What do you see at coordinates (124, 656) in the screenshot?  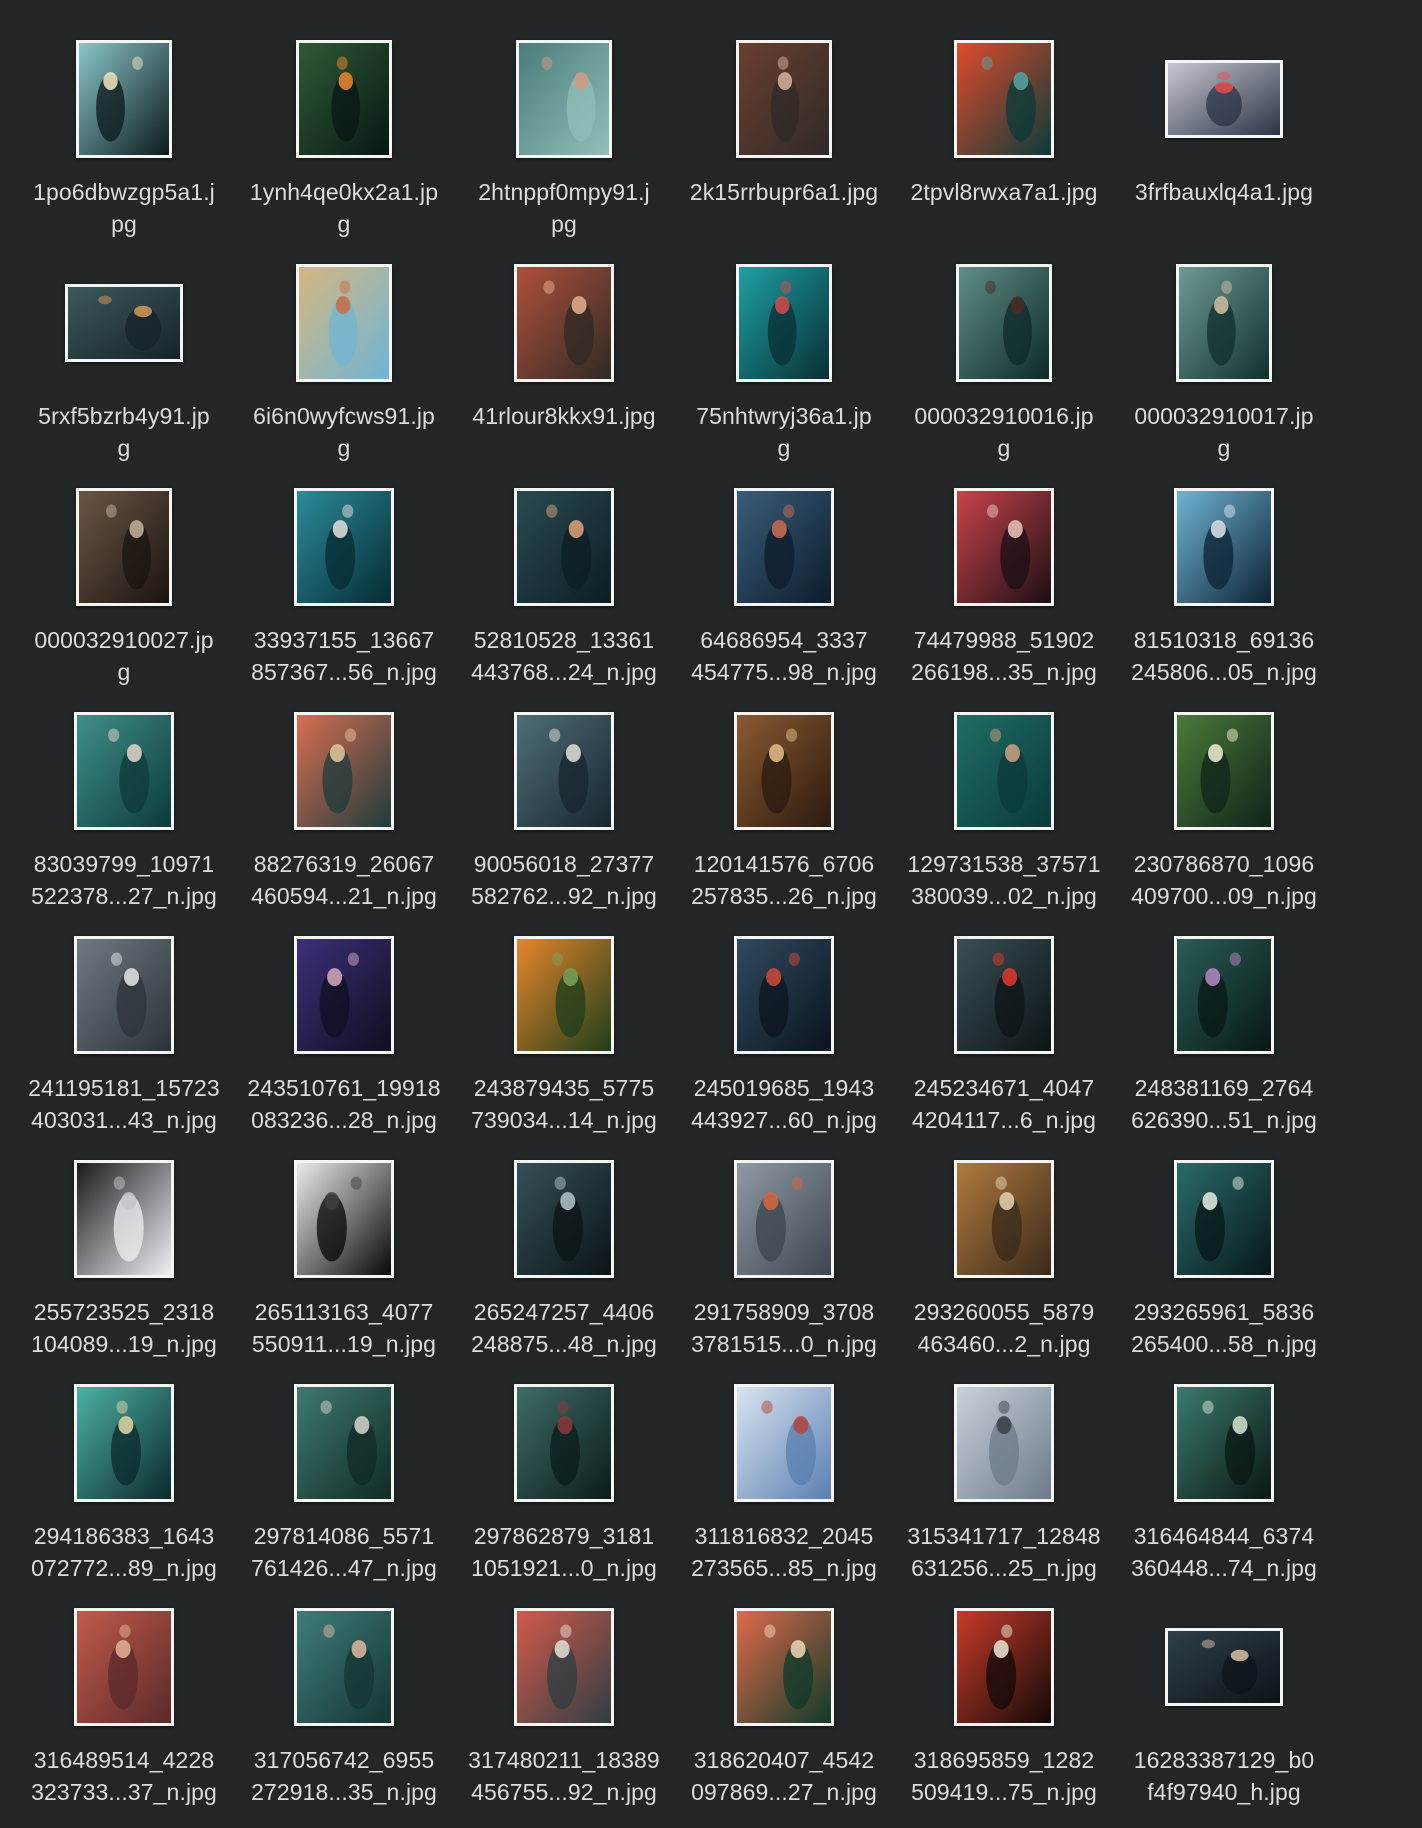 I see `file-name-label: 000032910027.jp g` at bounding box center [124, 656].